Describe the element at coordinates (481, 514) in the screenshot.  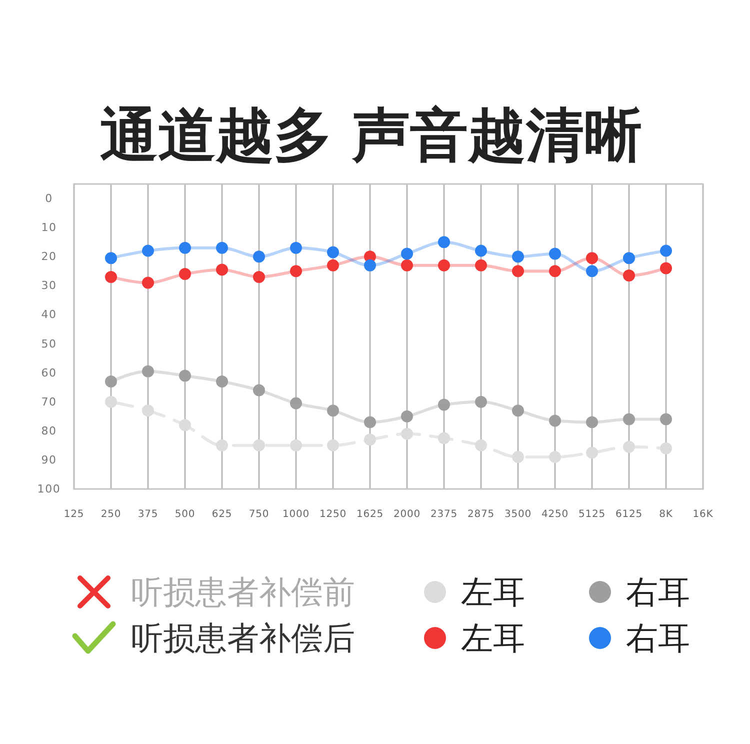
I see `x-tick-label: 2875` at that location.